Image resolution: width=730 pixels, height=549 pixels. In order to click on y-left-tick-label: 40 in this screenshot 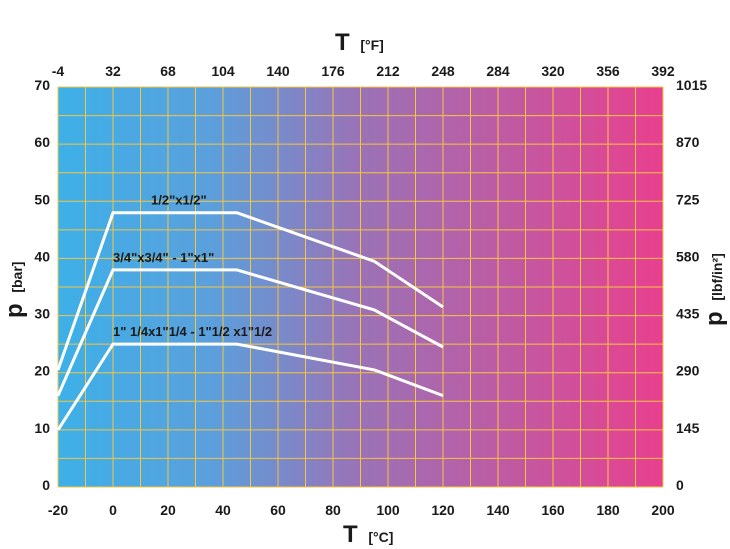, I will do `click(42, 256)`.